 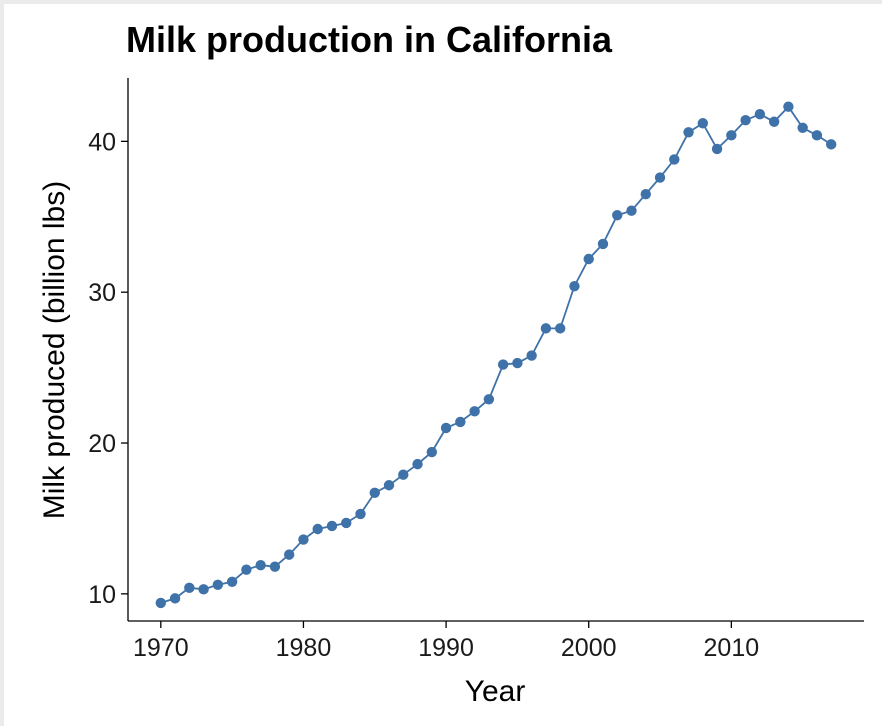 What do you see at coordinates (732, 648) in the screenshot?
I see `x-tick-label: 2010` at bounding box center [732, 648].